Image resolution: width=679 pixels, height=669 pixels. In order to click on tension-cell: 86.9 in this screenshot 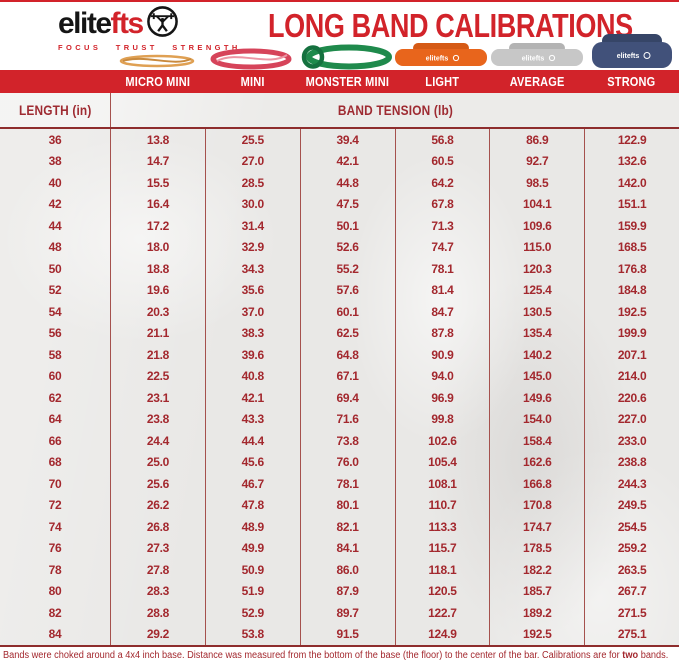, I will do `click(536, 140)`.